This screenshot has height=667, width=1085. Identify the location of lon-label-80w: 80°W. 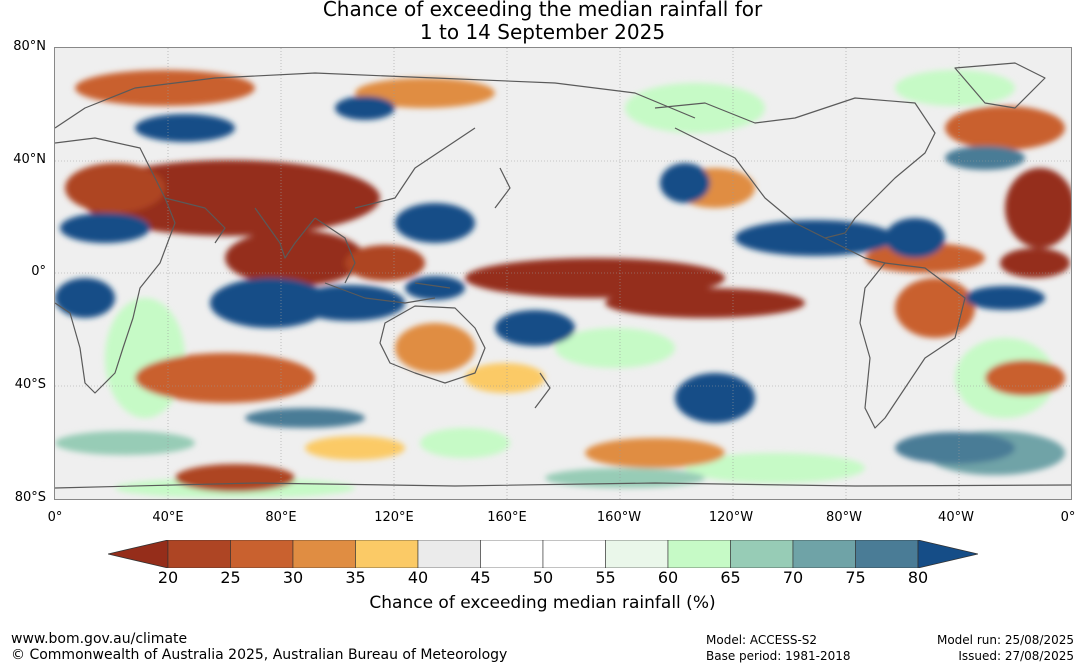
(844, 517).